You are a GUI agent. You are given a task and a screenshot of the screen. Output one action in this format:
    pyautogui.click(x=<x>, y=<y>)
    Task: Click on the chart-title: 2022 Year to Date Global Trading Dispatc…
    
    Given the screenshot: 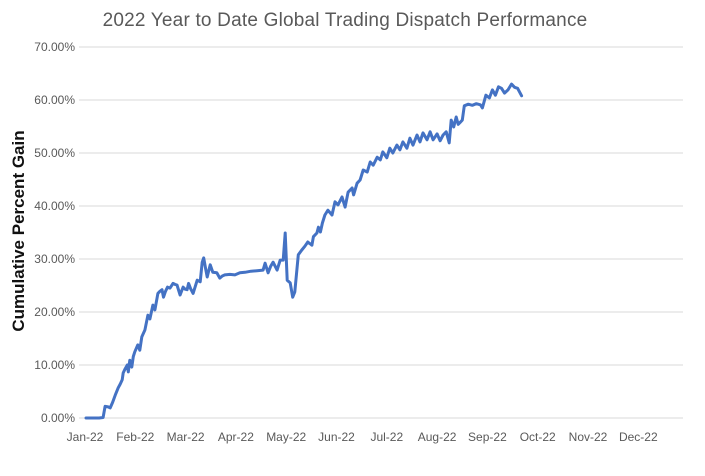 What is the action you would take?
    pyautogui.click(x=345, y=20)
    